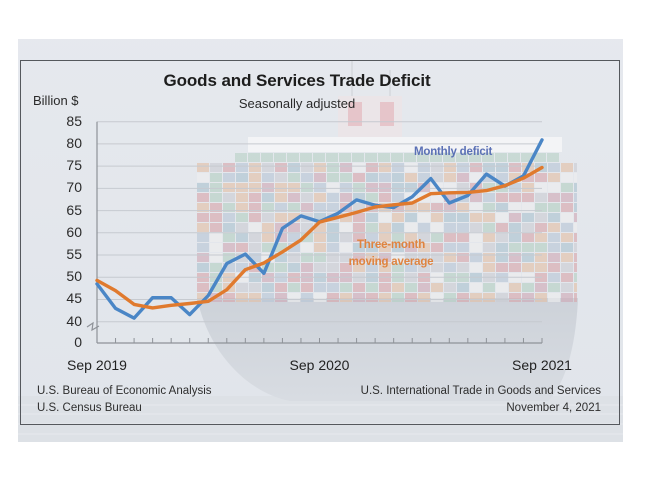 This screenshot has height=488, width=650. Describe the element at coordinates (297, 80) in the screenshot. I see `chart-title: Goods and Services Trade Deficit` at that location.